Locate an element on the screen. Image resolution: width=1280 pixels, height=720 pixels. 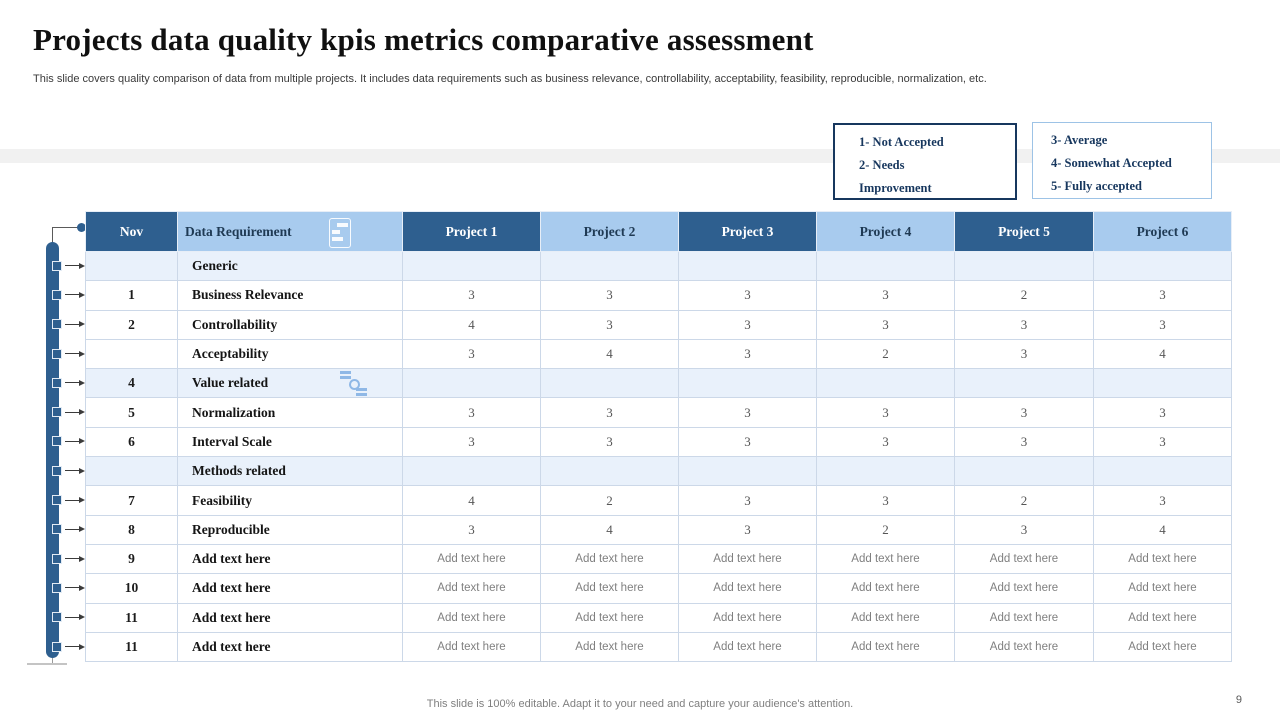
section-row: Methods related is located at coordinates (658, 471).